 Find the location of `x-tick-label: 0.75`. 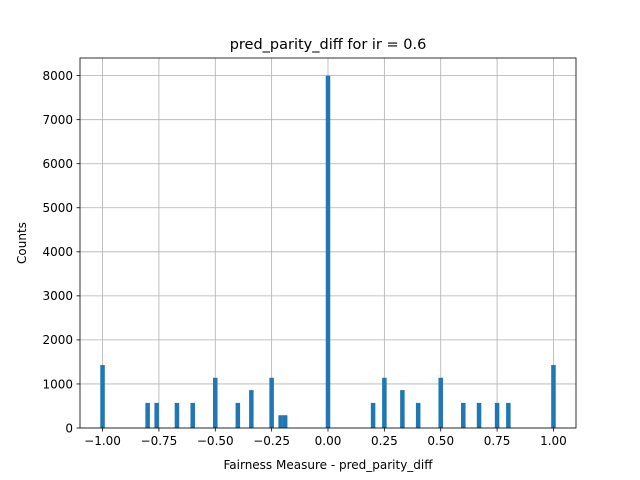

x-tick-label: 0.75 is located at coordinates (497, 441).